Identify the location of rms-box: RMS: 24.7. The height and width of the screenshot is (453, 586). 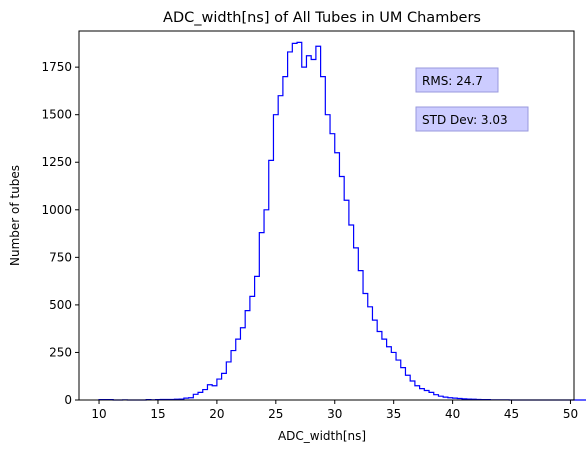
(457, 80).